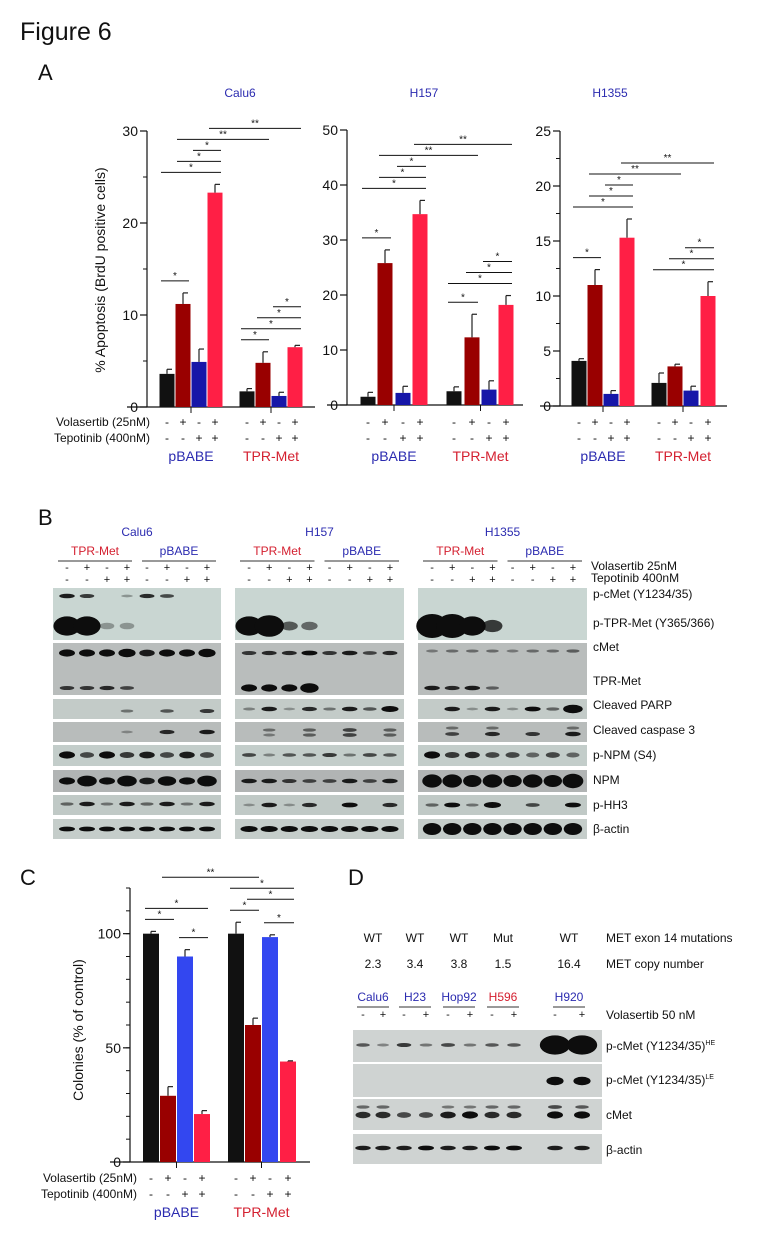  I want to click on blot-row-label: Cleaved PARP, so click(632, 705).